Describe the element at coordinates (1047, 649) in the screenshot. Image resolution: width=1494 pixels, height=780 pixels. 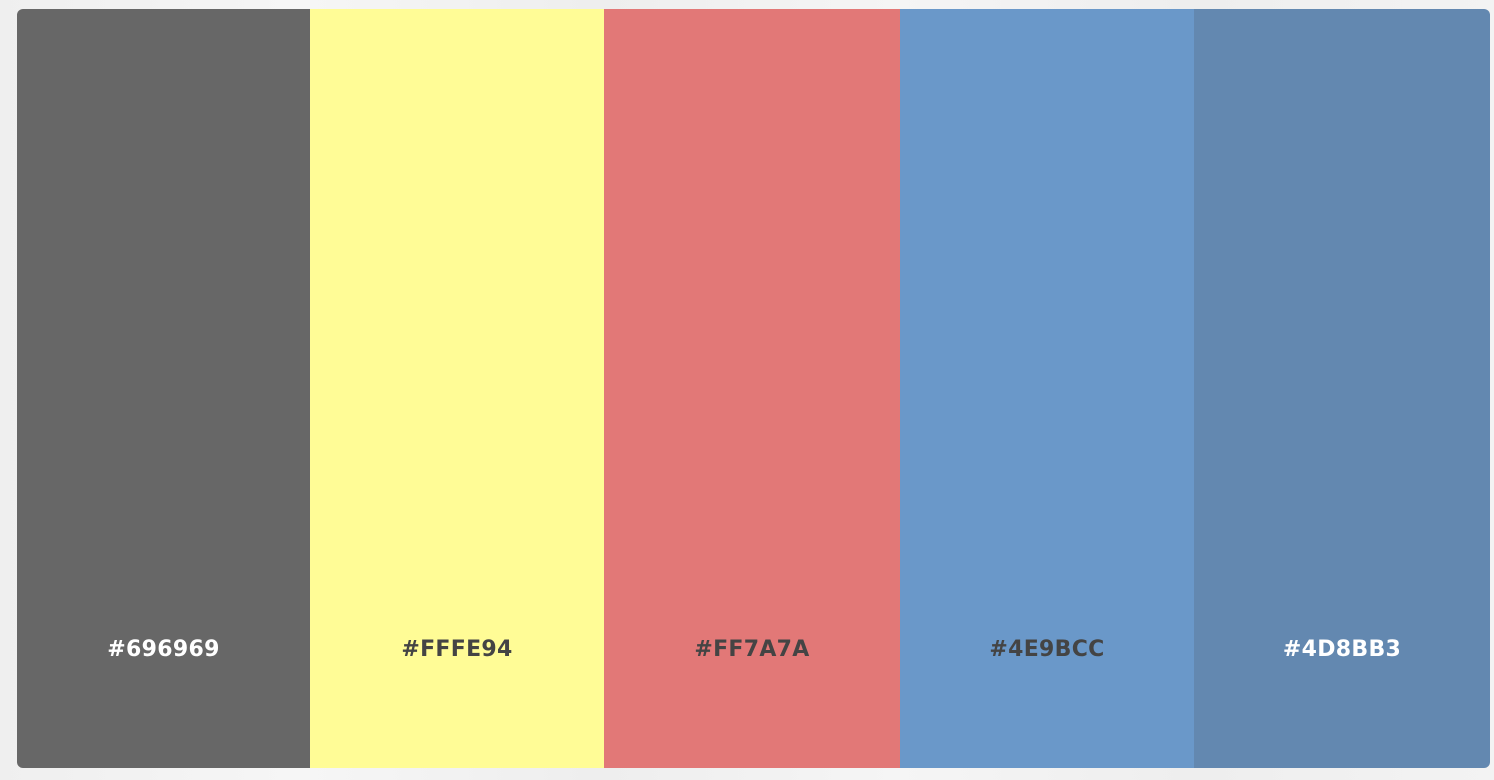
I see `swatch-hex-label: #4E9BCC` at that location.